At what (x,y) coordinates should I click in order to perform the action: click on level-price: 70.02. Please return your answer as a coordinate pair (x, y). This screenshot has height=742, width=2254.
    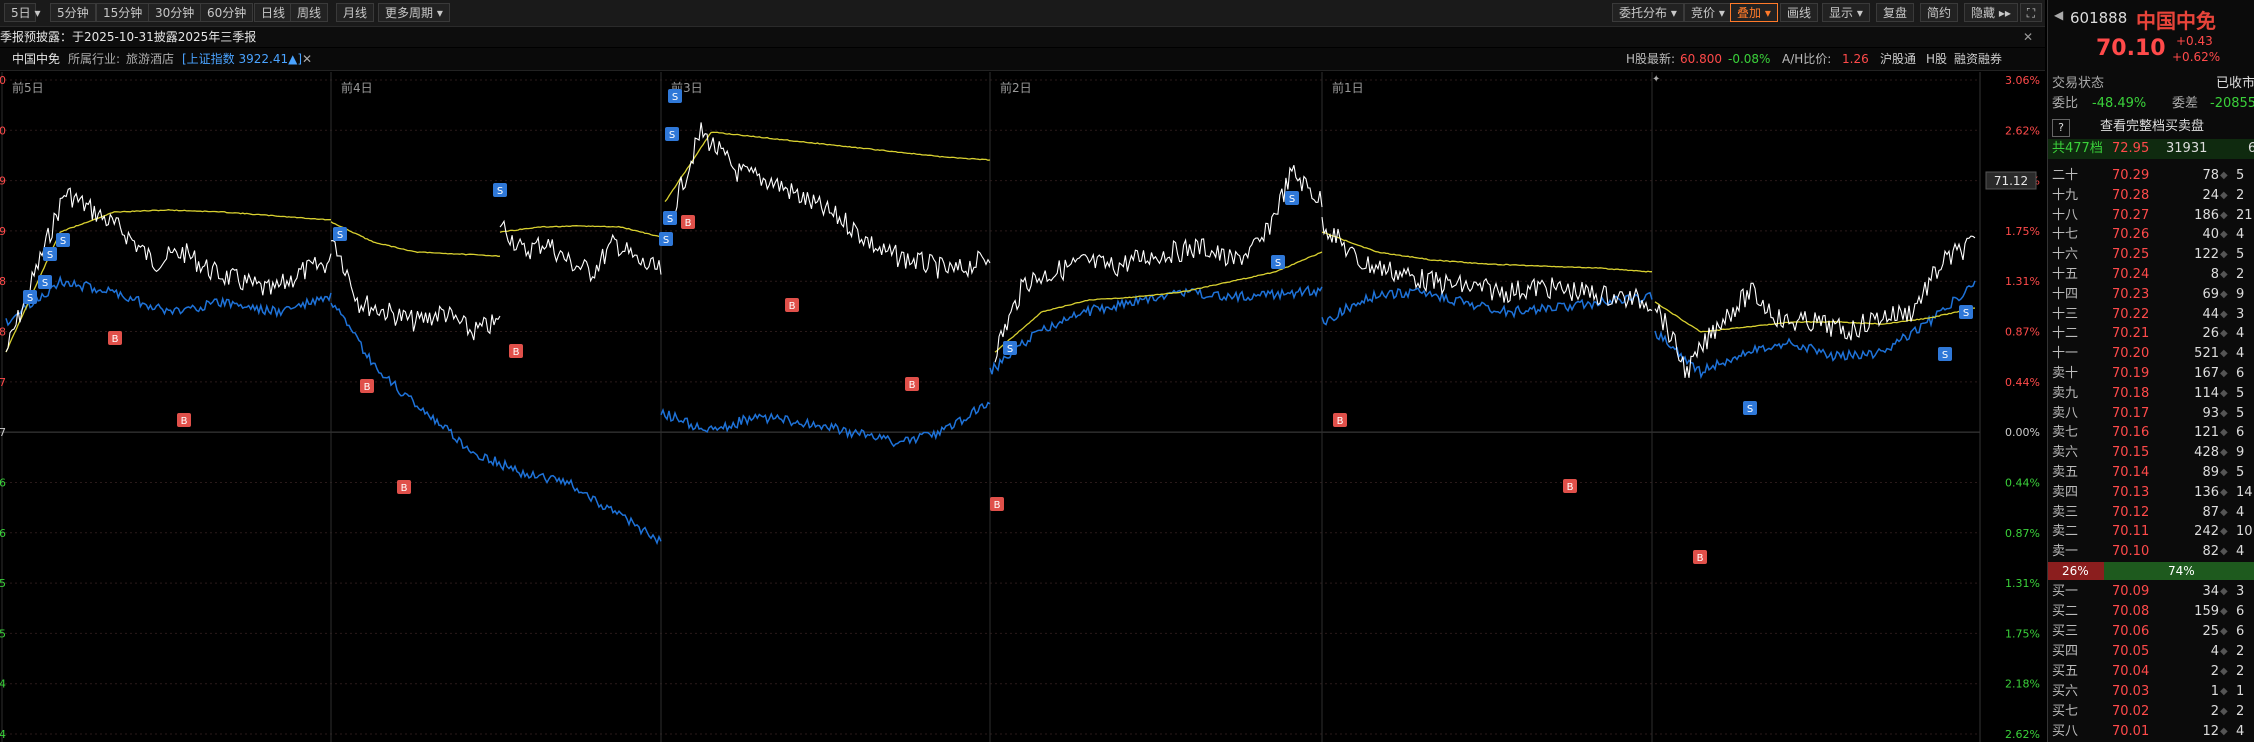
    Looking at the image, I should click on (2131, 711).